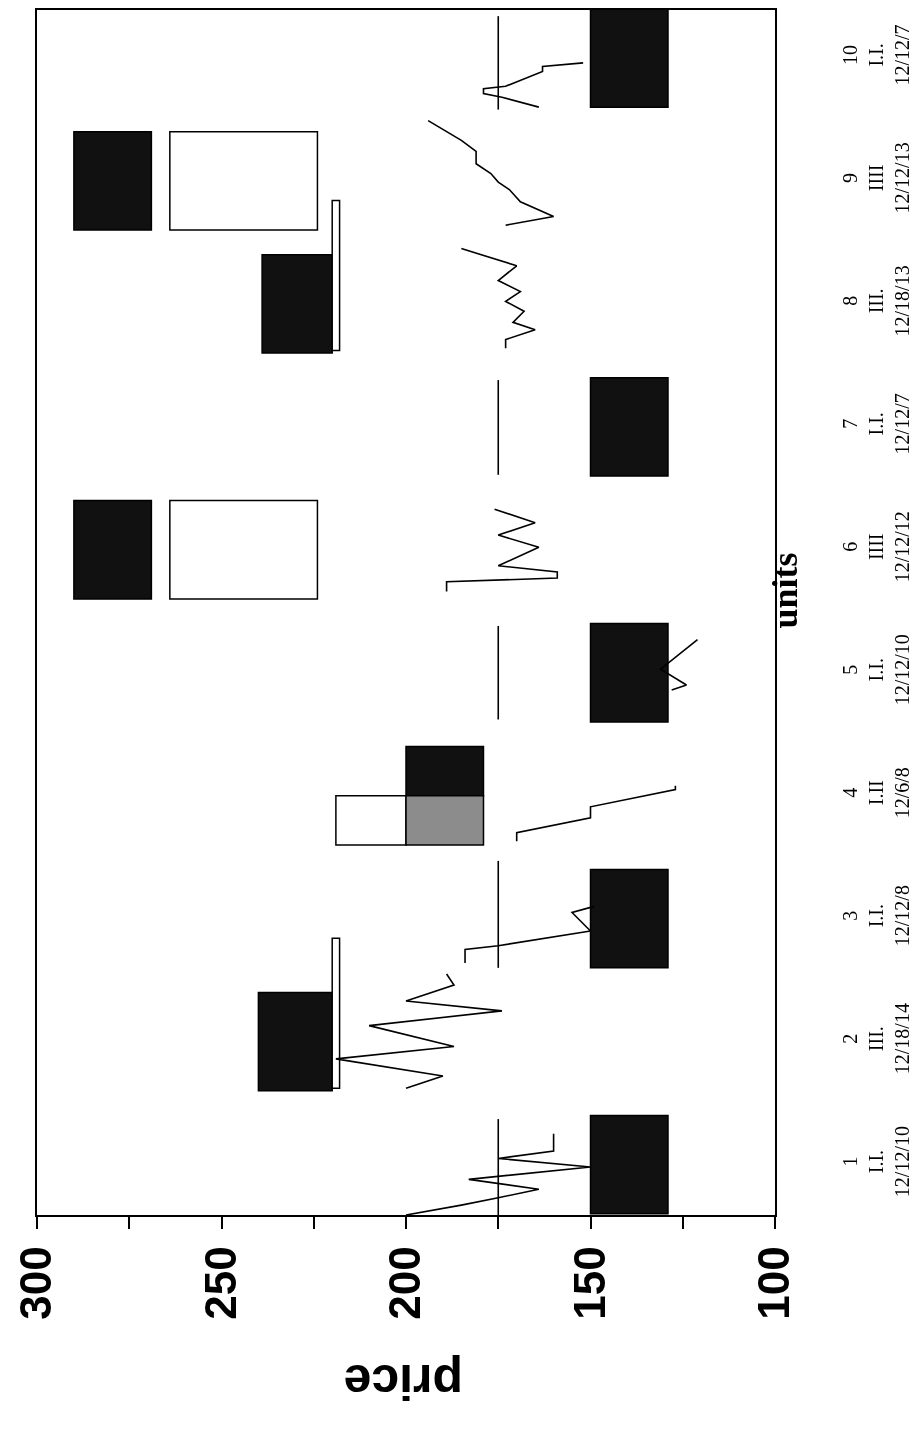 The width and height of the screenshot is (921, 1446). Describe the element at coordinates (849, 423) in the screenshot. I see `y-tick-label: 7` at that location.